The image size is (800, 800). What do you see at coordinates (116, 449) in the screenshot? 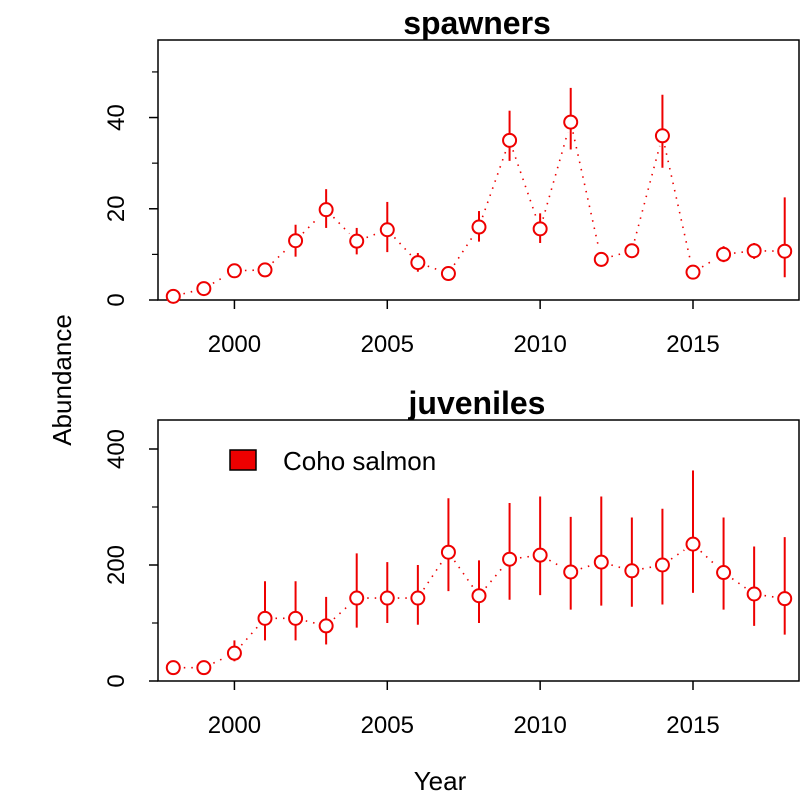
I see `y-tick-label: 400` at bounding box center [116, 449].